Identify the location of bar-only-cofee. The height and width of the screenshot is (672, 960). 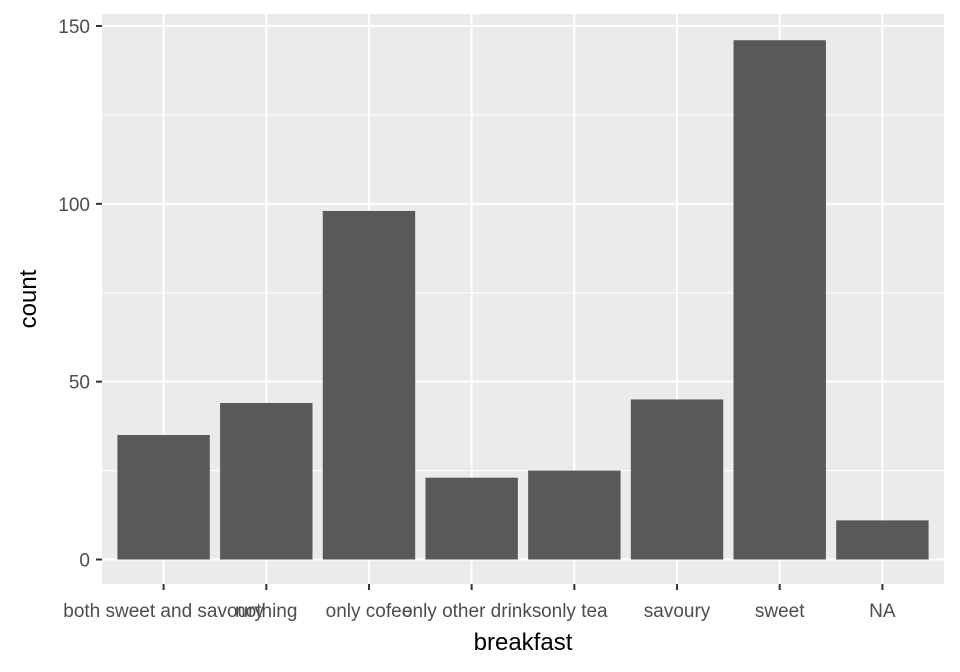
(369, 385).